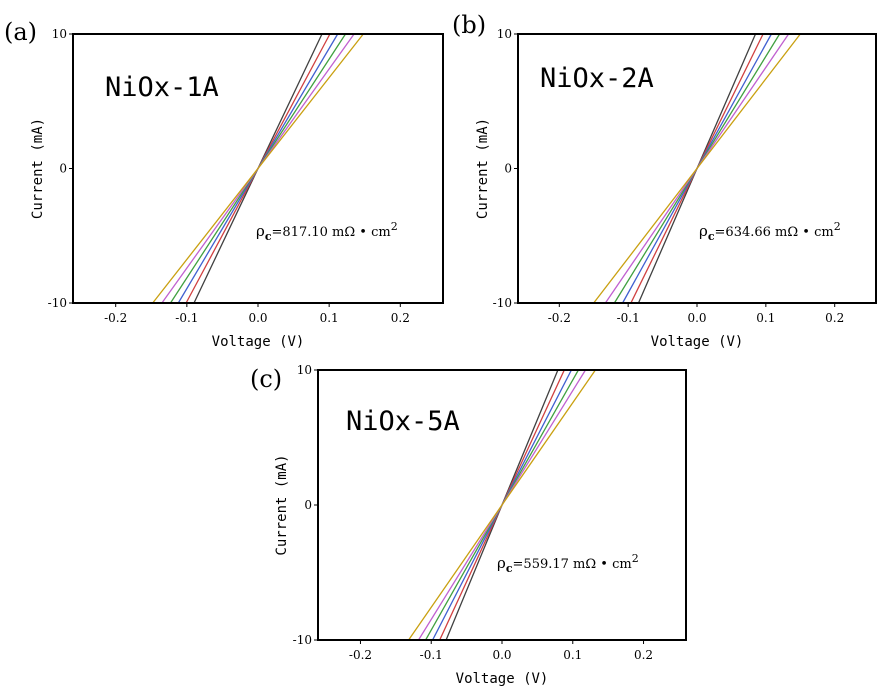  I want to click on chart-0-resistivity-annotation: ρc=817.10 mΩ • cm2, so click(327, 231).